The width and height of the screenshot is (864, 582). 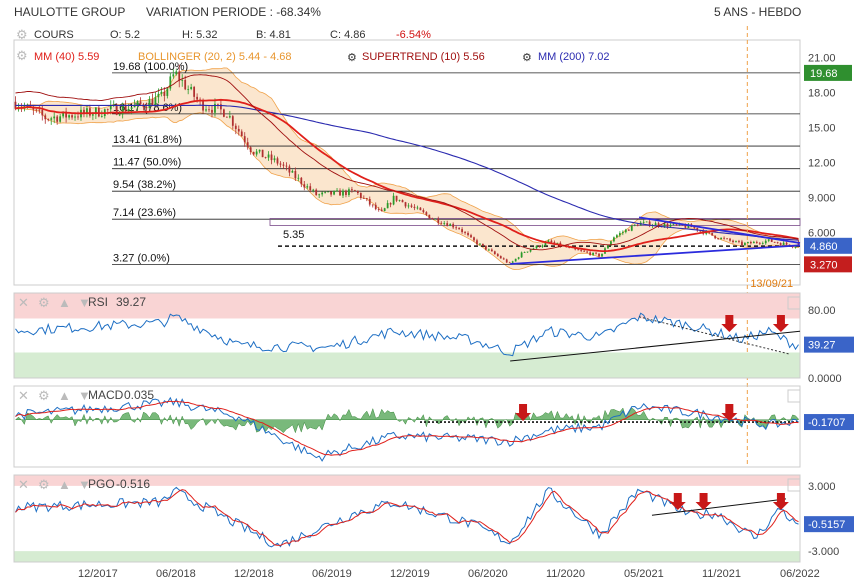 I want to click on rsi-badge, so click(x=829, y=344).